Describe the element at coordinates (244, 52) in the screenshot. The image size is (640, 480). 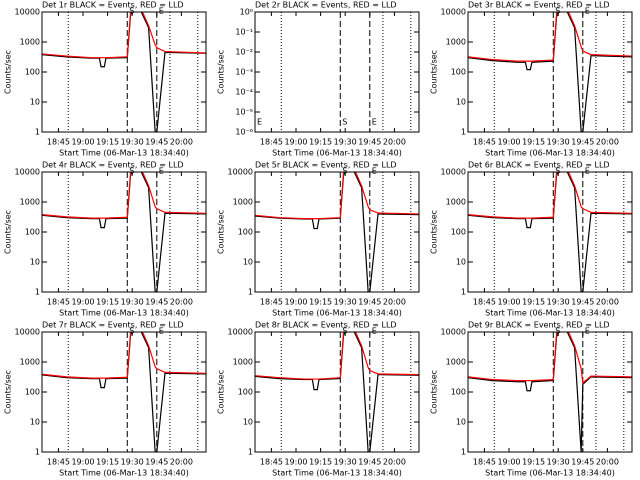
I see `y-tick-label: 10⁻²` at that location.